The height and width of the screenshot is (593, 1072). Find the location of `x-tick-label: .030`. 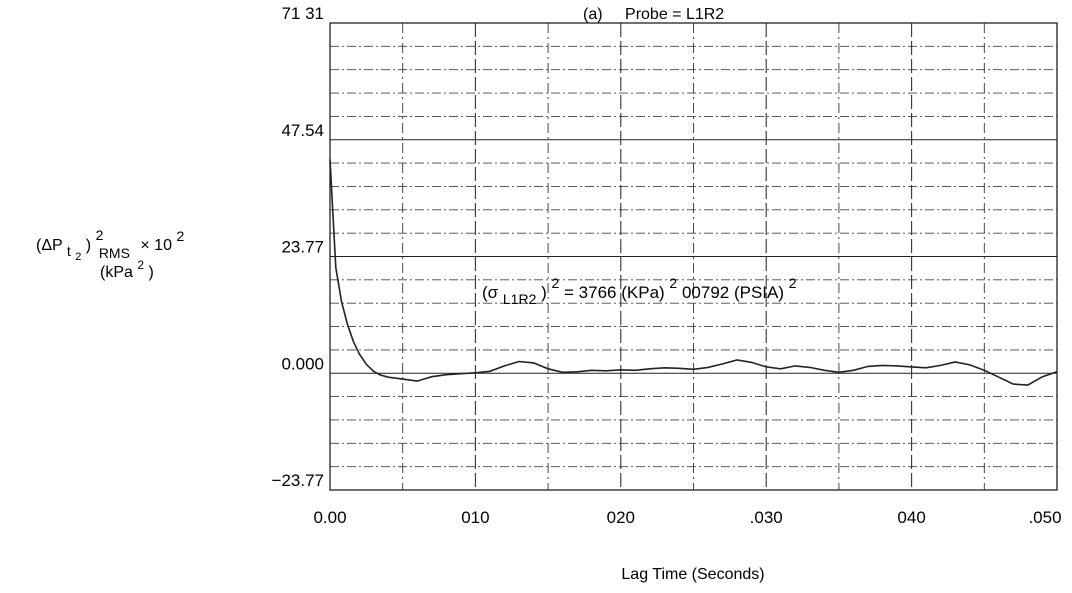

x-tick-label: .030 is located at coordinates (766, 517).